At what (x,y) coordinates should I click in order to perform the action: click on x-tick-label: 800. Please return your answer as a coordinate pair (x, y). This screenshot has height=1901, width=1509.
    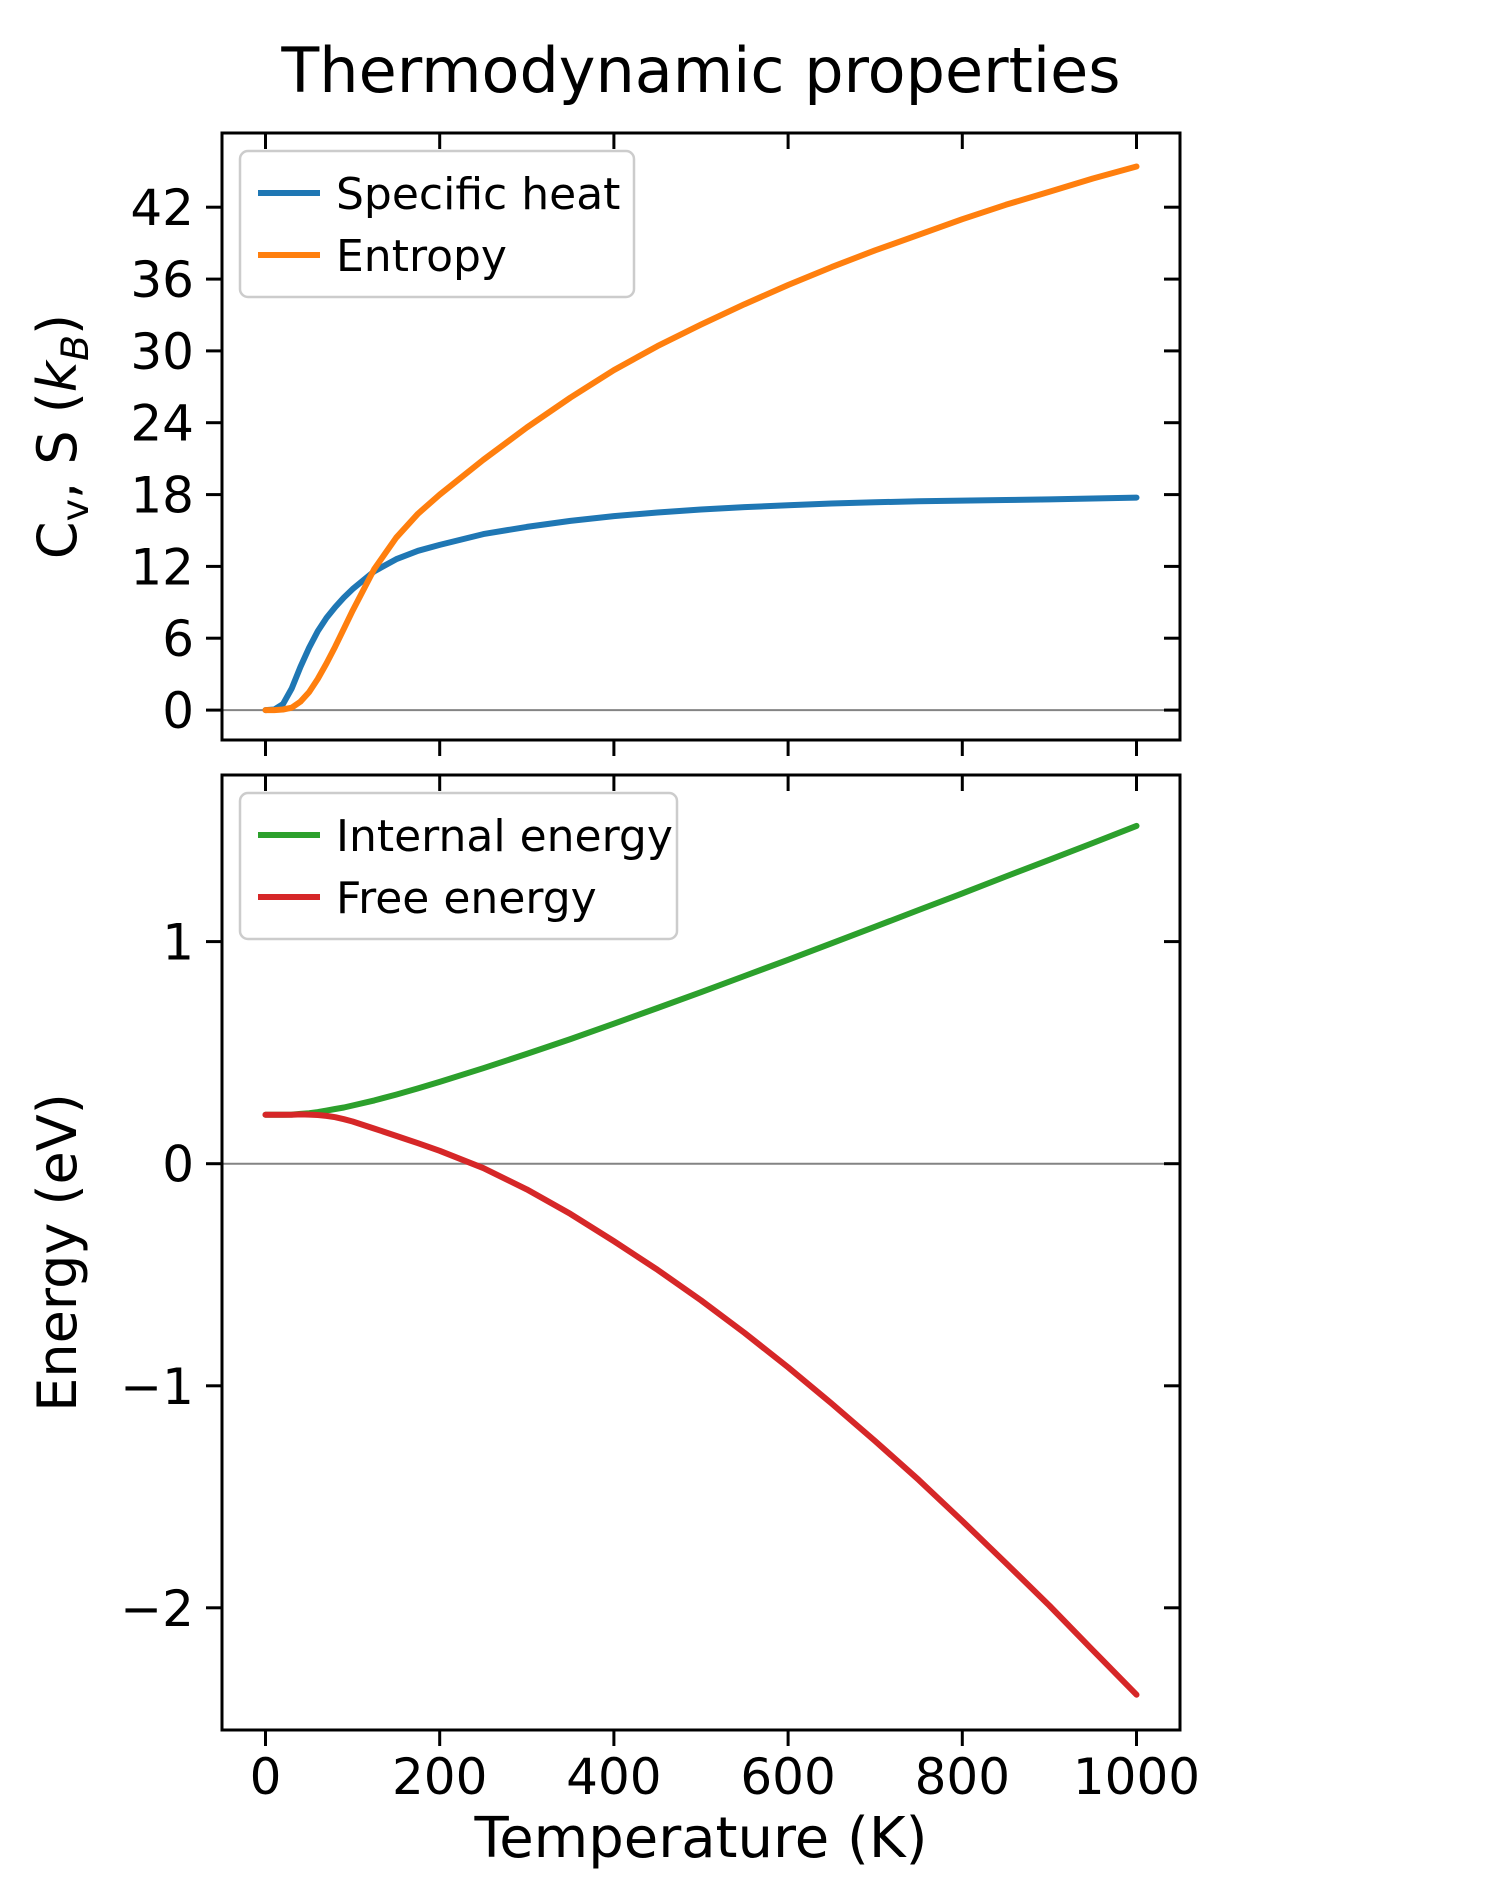
    Looking at the image, I should click on (962, 1777).